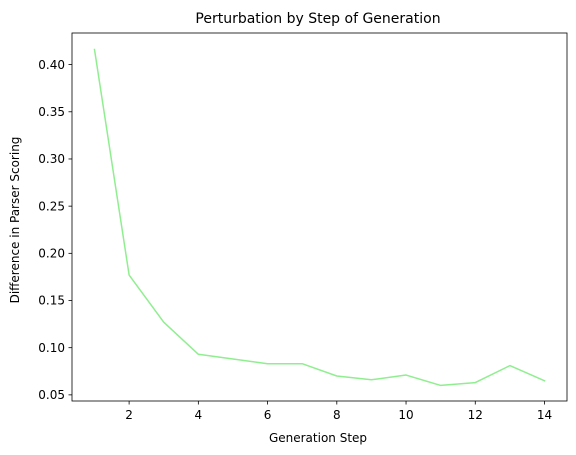 The height and width of the screenshot is (455, 576). Describe the element at coordinates (51, 395) in the screenshot. I see `y-tick-label: 0.05` at that location.